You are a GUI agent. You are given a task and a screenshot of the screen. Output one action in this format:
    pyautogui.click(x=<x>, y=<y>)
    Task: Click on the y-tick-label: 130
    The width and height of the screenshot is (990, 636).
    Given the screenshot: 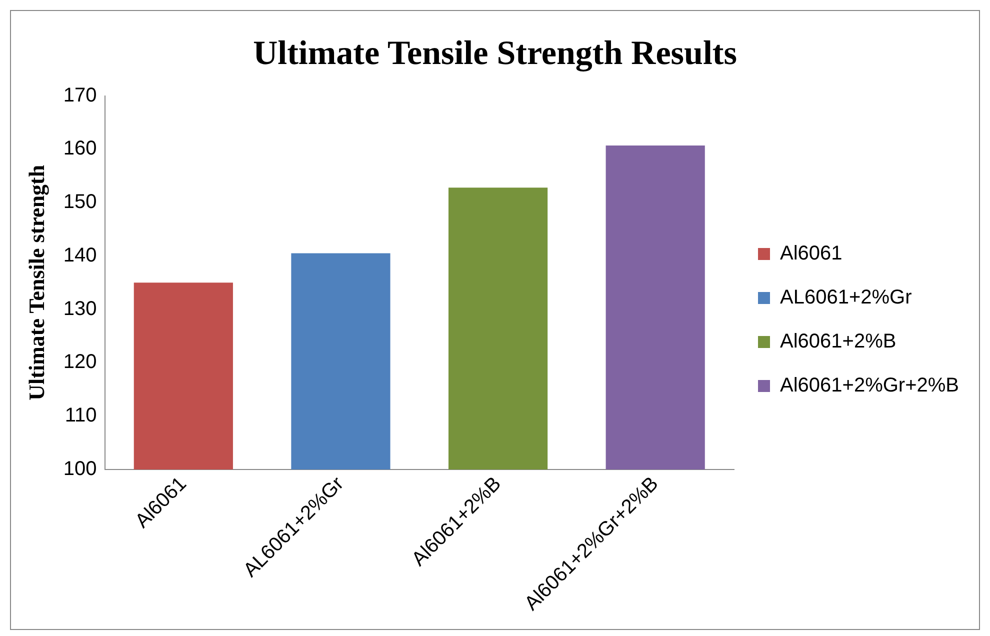 What is the action you would take?
    pyautogui.click(x=80, y=309)
    